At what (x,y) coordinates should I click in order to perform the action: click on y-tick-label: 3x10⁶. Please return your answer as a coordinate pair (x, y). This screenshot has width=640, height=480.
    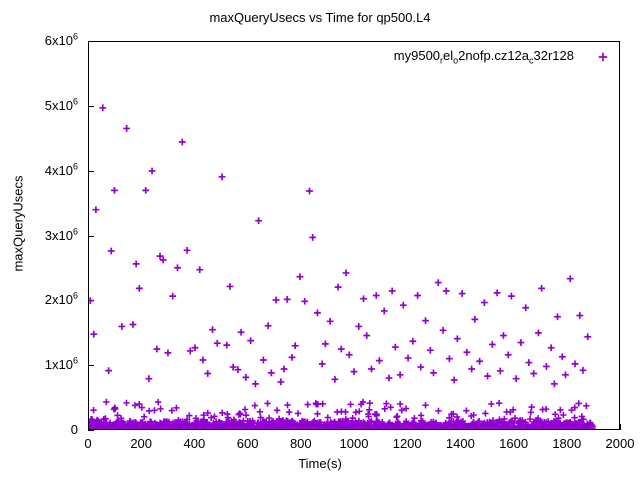
    Looking at the image, I should click on (61, 234).